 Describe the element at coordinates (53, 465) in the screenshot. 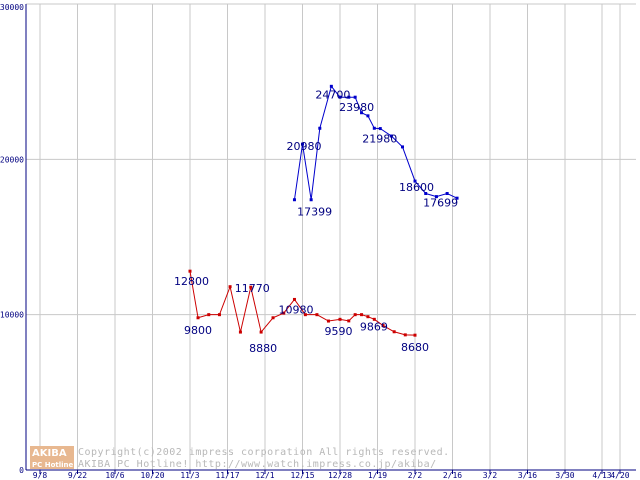

I see `logo-line2: PC Hotline` at that location.